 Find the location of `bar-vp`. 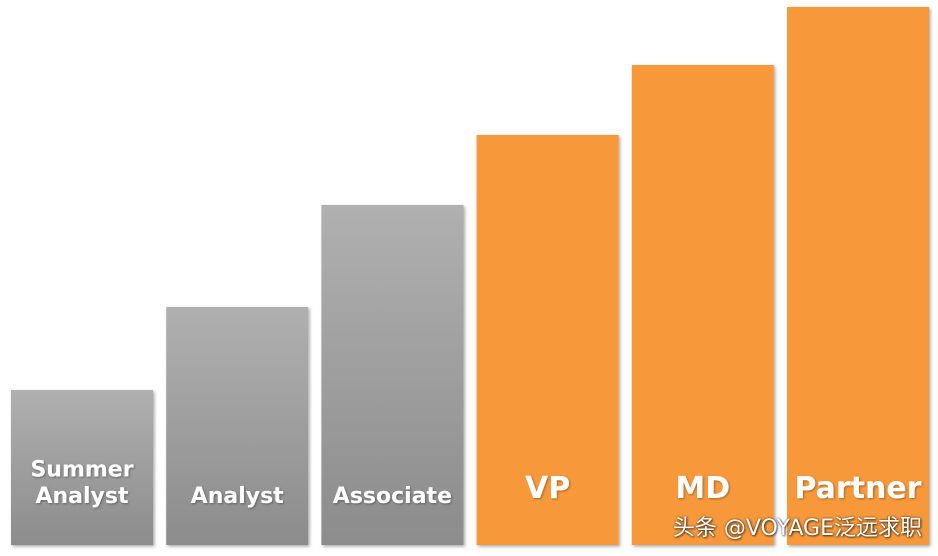

bar-vp is located at coordinates (547, 340).